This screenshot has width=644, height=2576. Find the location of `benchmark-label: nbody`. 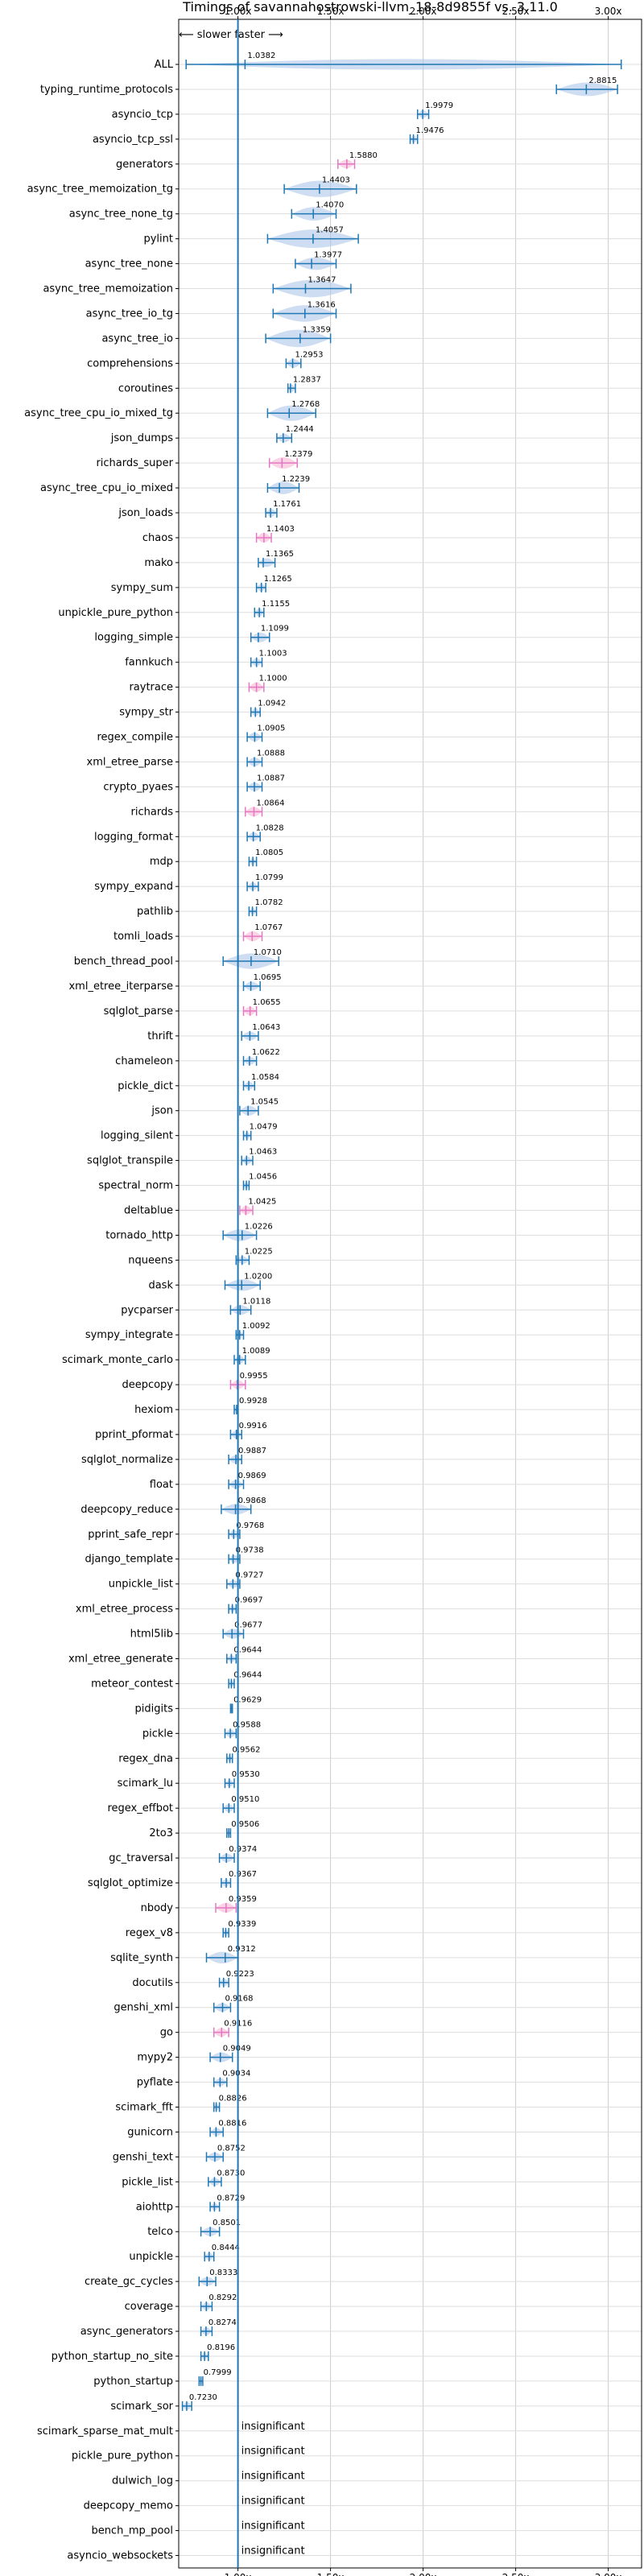

benchmark-label: nbody is located at coordinates (157, 1908).